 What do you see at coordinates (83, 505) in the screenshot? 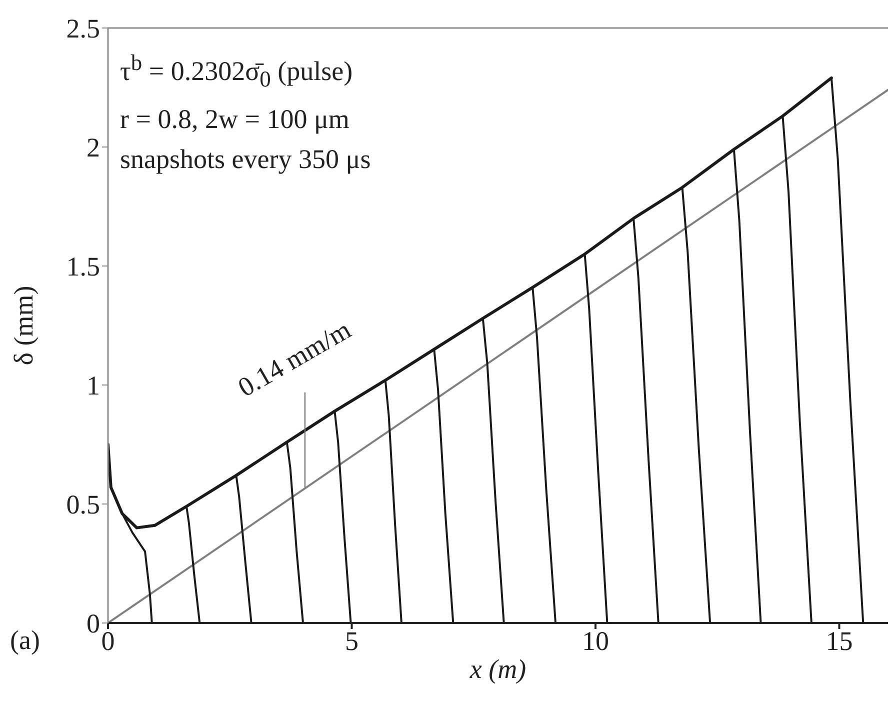
I see `y-tick-label: 0.5` at bounding box center [83, 505].